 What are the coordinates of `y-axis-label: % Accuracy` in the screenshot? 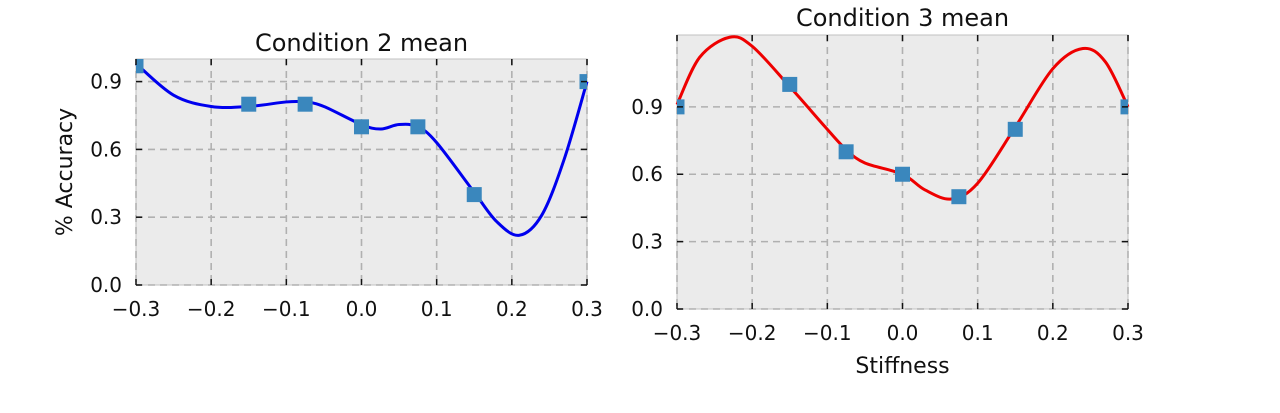 It's located at (65, 172).